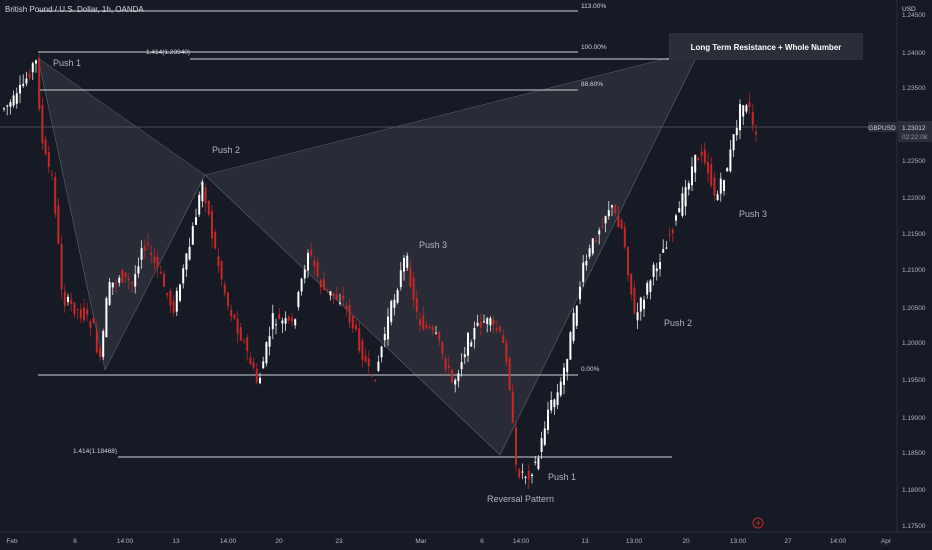  I want to click on price-tick: 1.20000, so click(914, 343).